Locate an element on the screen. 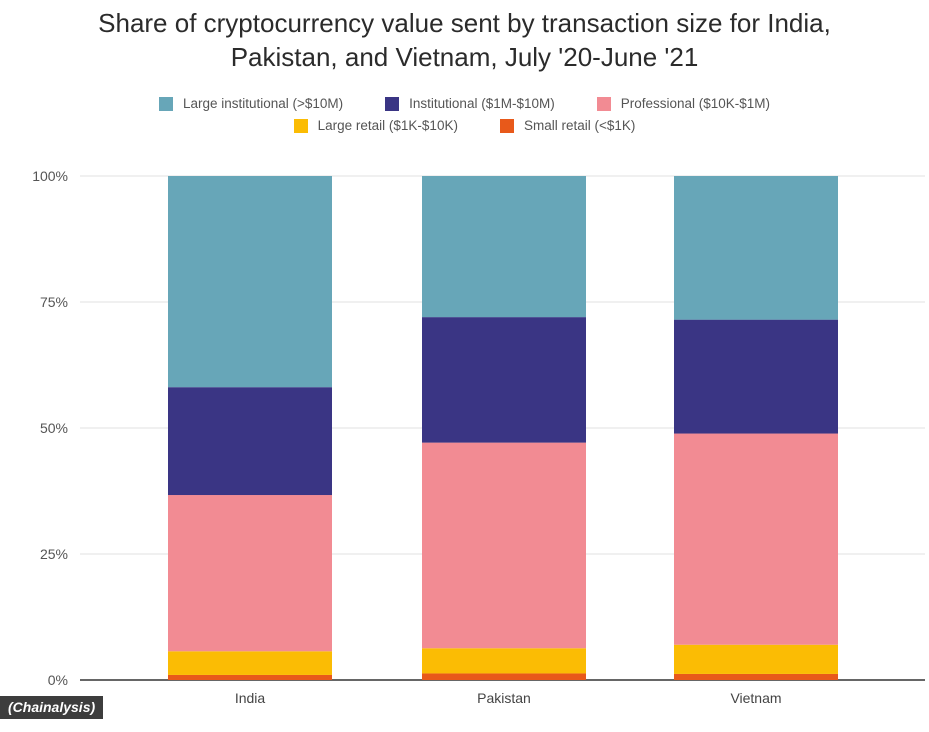 Image resolution: width=929 pixels, height=732 pixels. bar-vietnam-professional-10k-1m is located at coordinates (756, 539).